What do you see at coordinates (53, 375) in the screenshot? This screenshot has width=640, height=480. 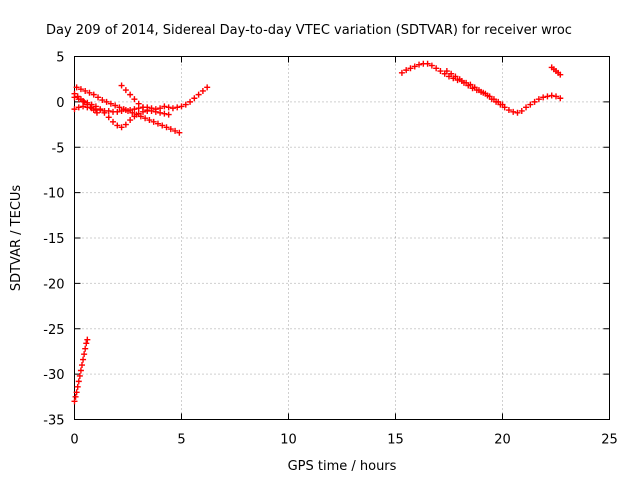 I see `y-tick-label: -30` at bounding box center [53, 375].